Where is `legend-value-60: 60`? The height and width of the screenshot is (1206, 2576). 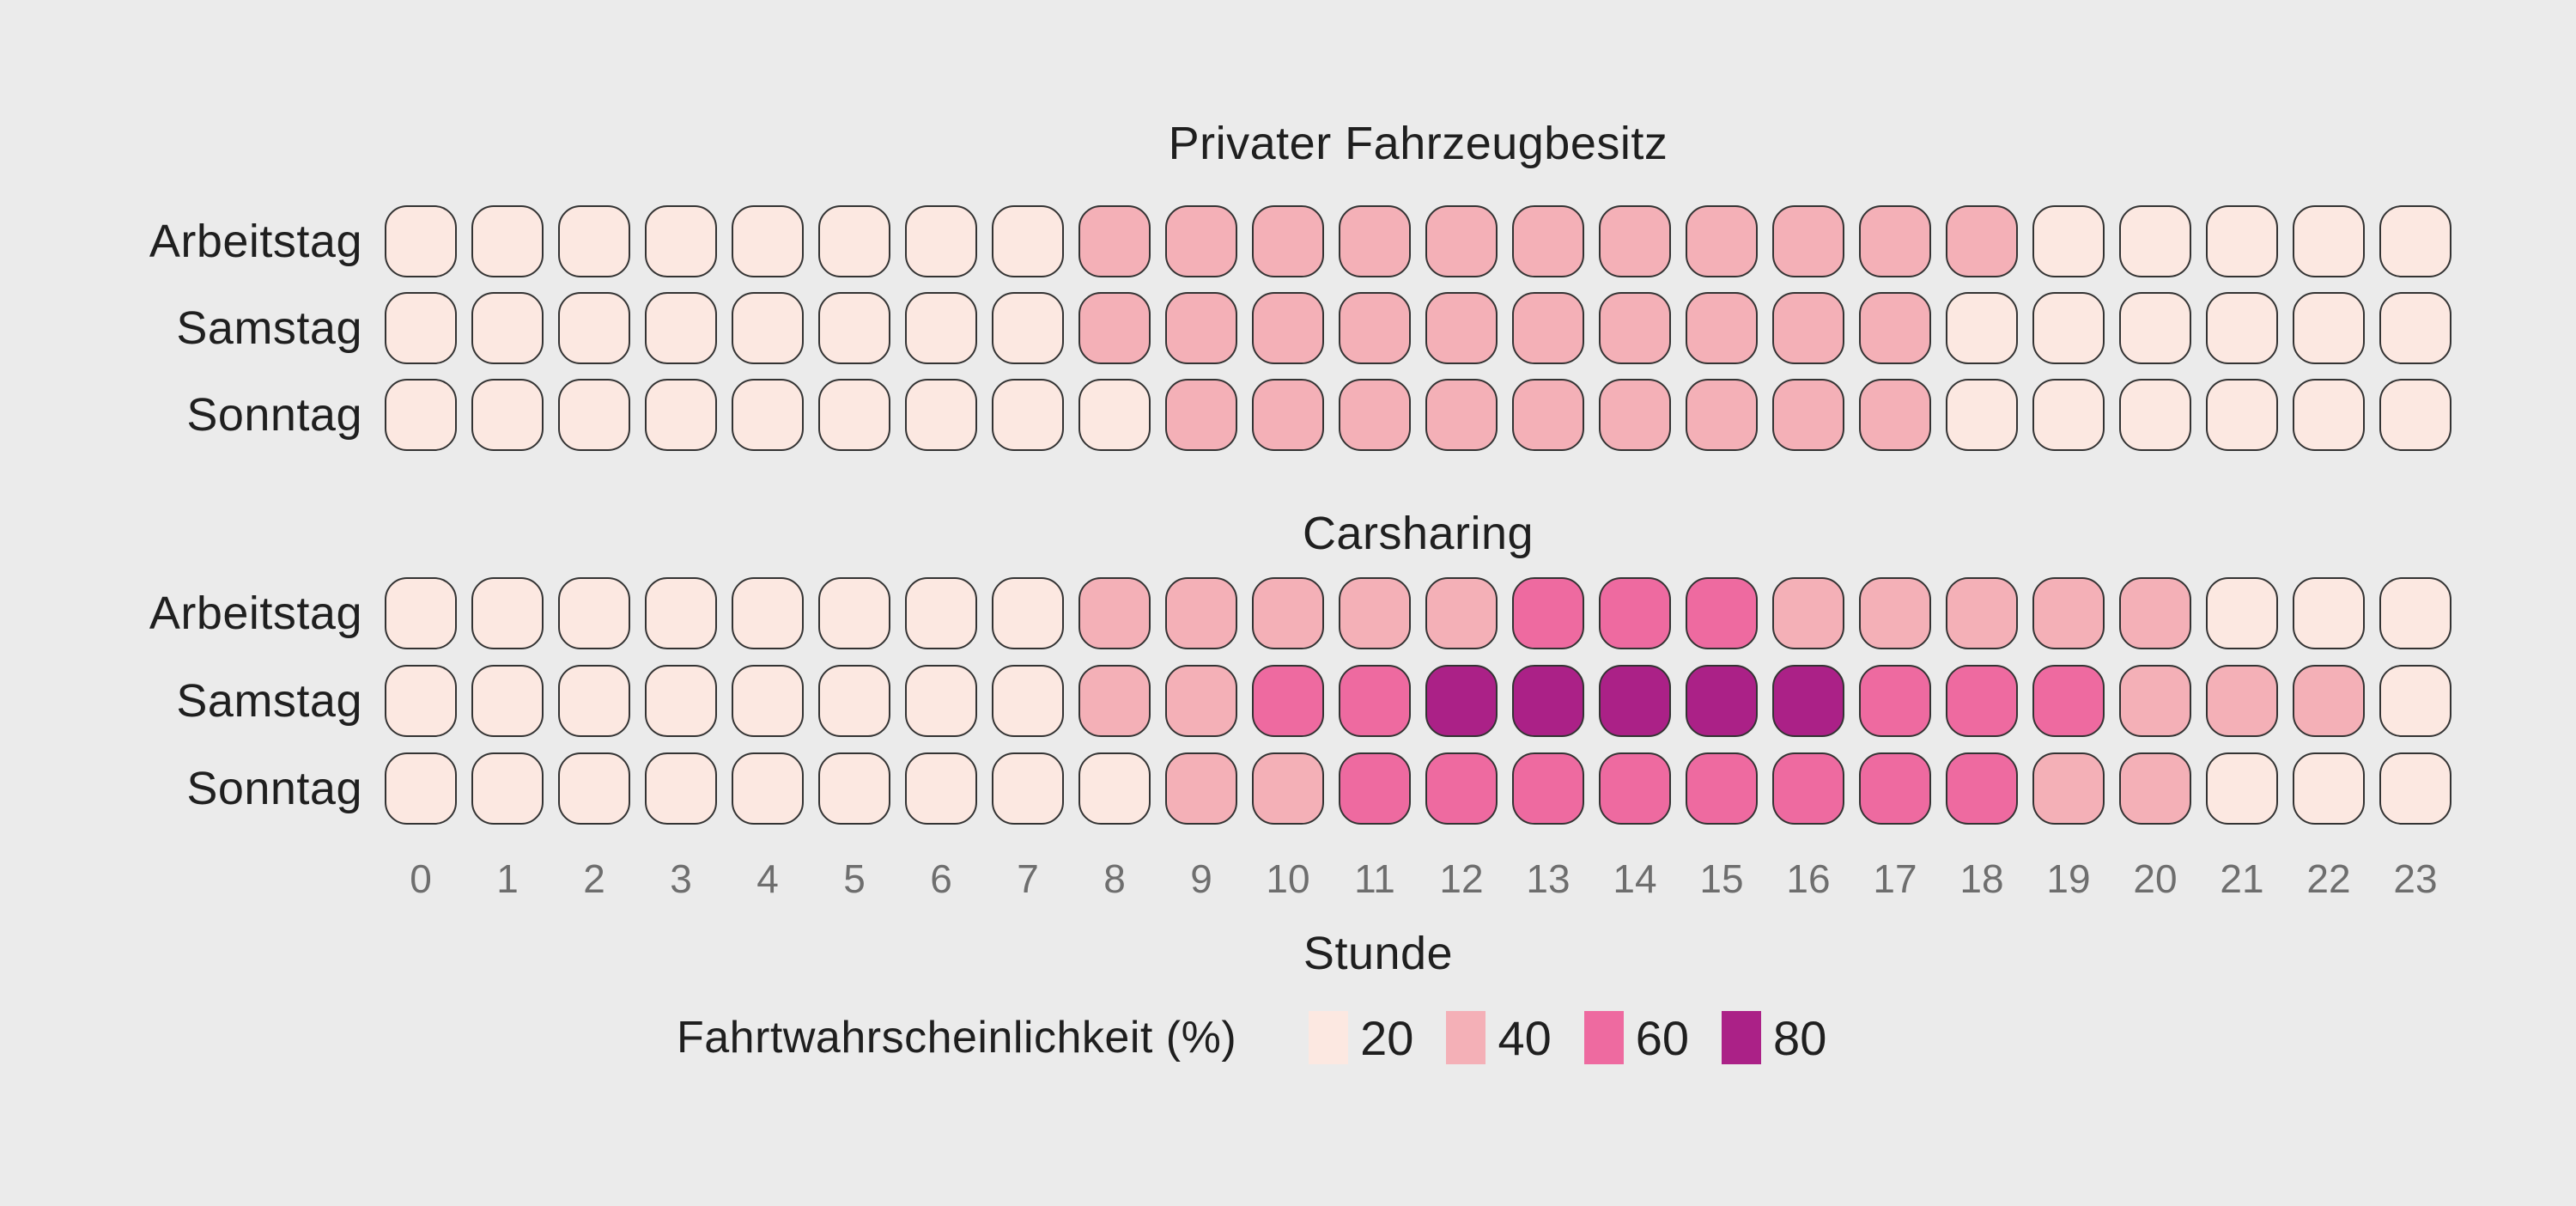
legend-value-60: 60 is located at coordinates (1663, 1037).